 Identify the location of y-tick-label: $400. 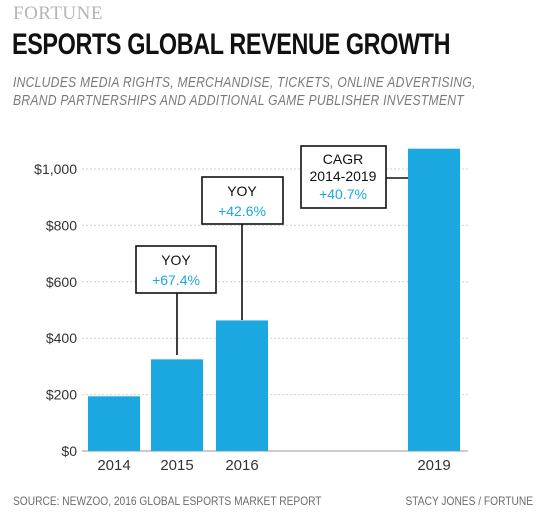
(61, 338).